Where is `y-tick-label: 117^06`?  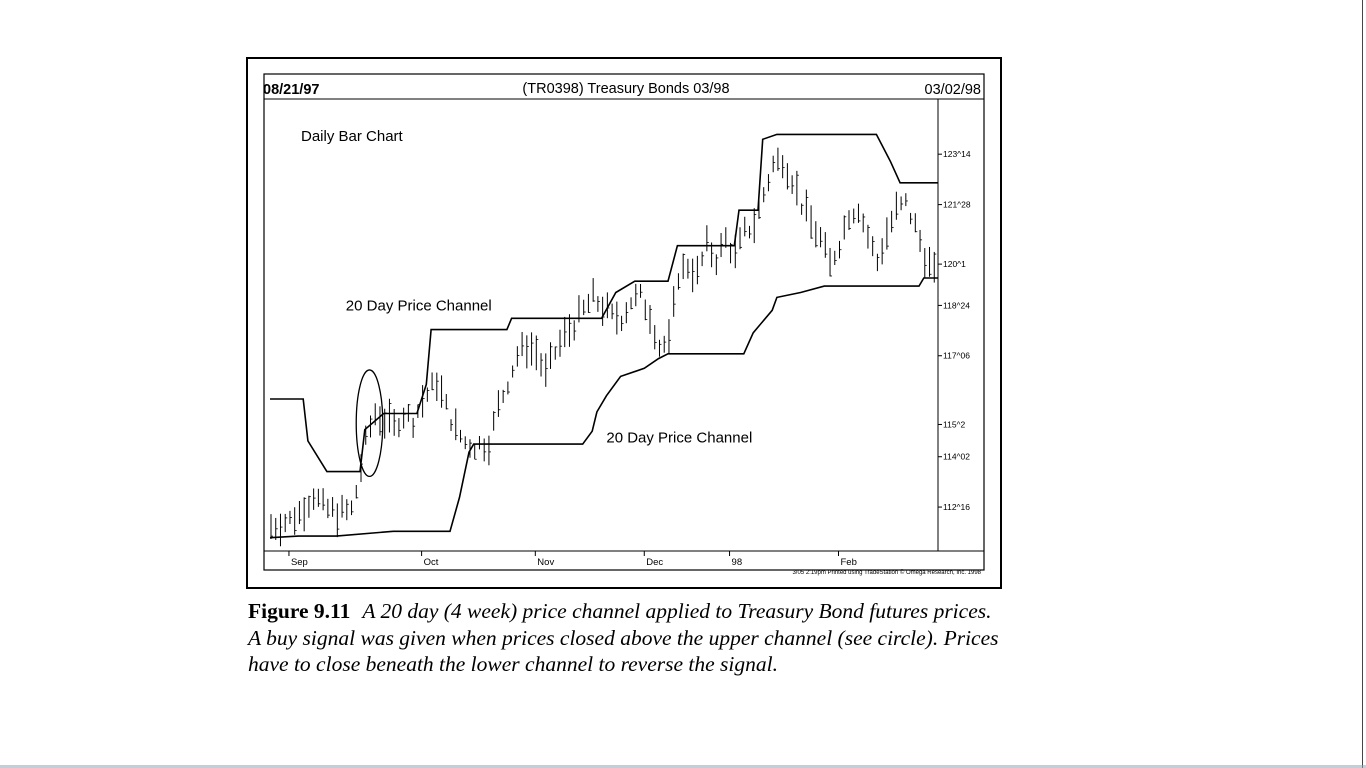 y-tick-label: 117^06 is located at coordinates (956, 356).